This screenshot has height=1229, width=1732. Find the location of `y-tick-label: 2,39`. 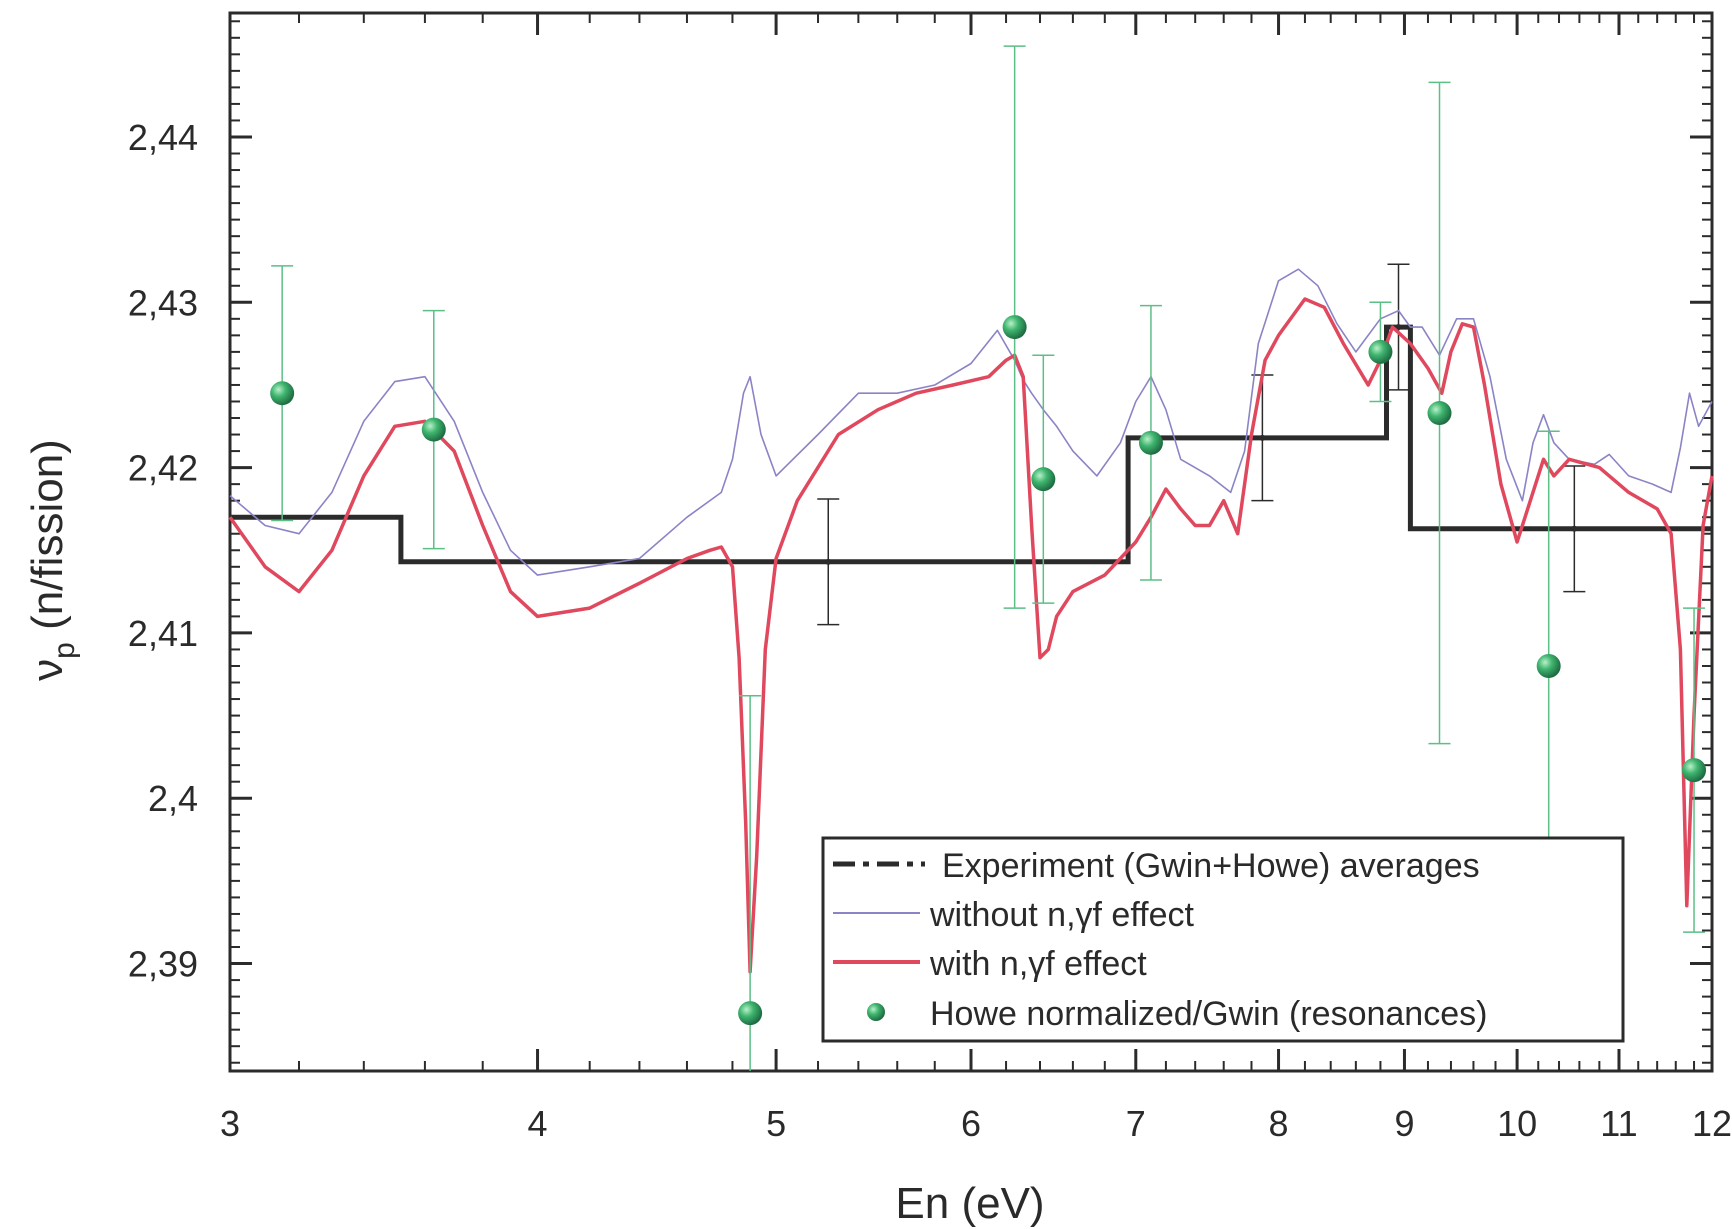

y-tick-label: 2,39 is located at coordinates (163, 964).